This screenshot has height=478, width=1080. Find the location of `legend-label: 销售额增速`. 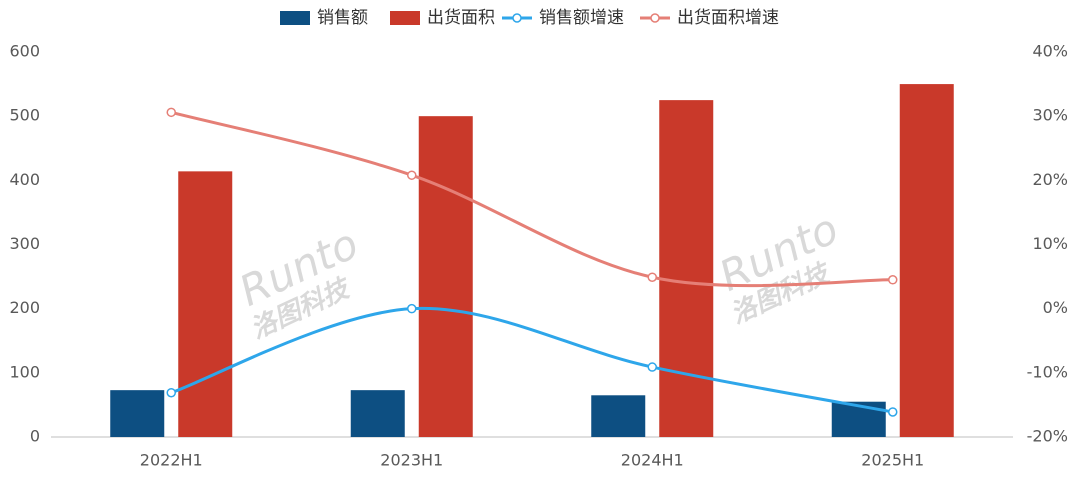

legend-label: 销售额增速 is located at coordinates (581, 18).